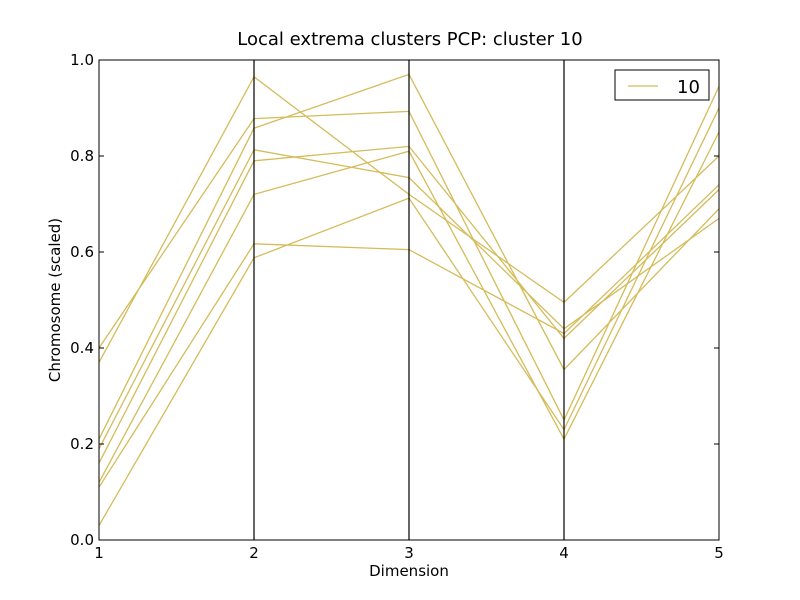 The width and height of the screenshot is (800, 600). I want to click on x-tick-label: 1, so click(99, 553).